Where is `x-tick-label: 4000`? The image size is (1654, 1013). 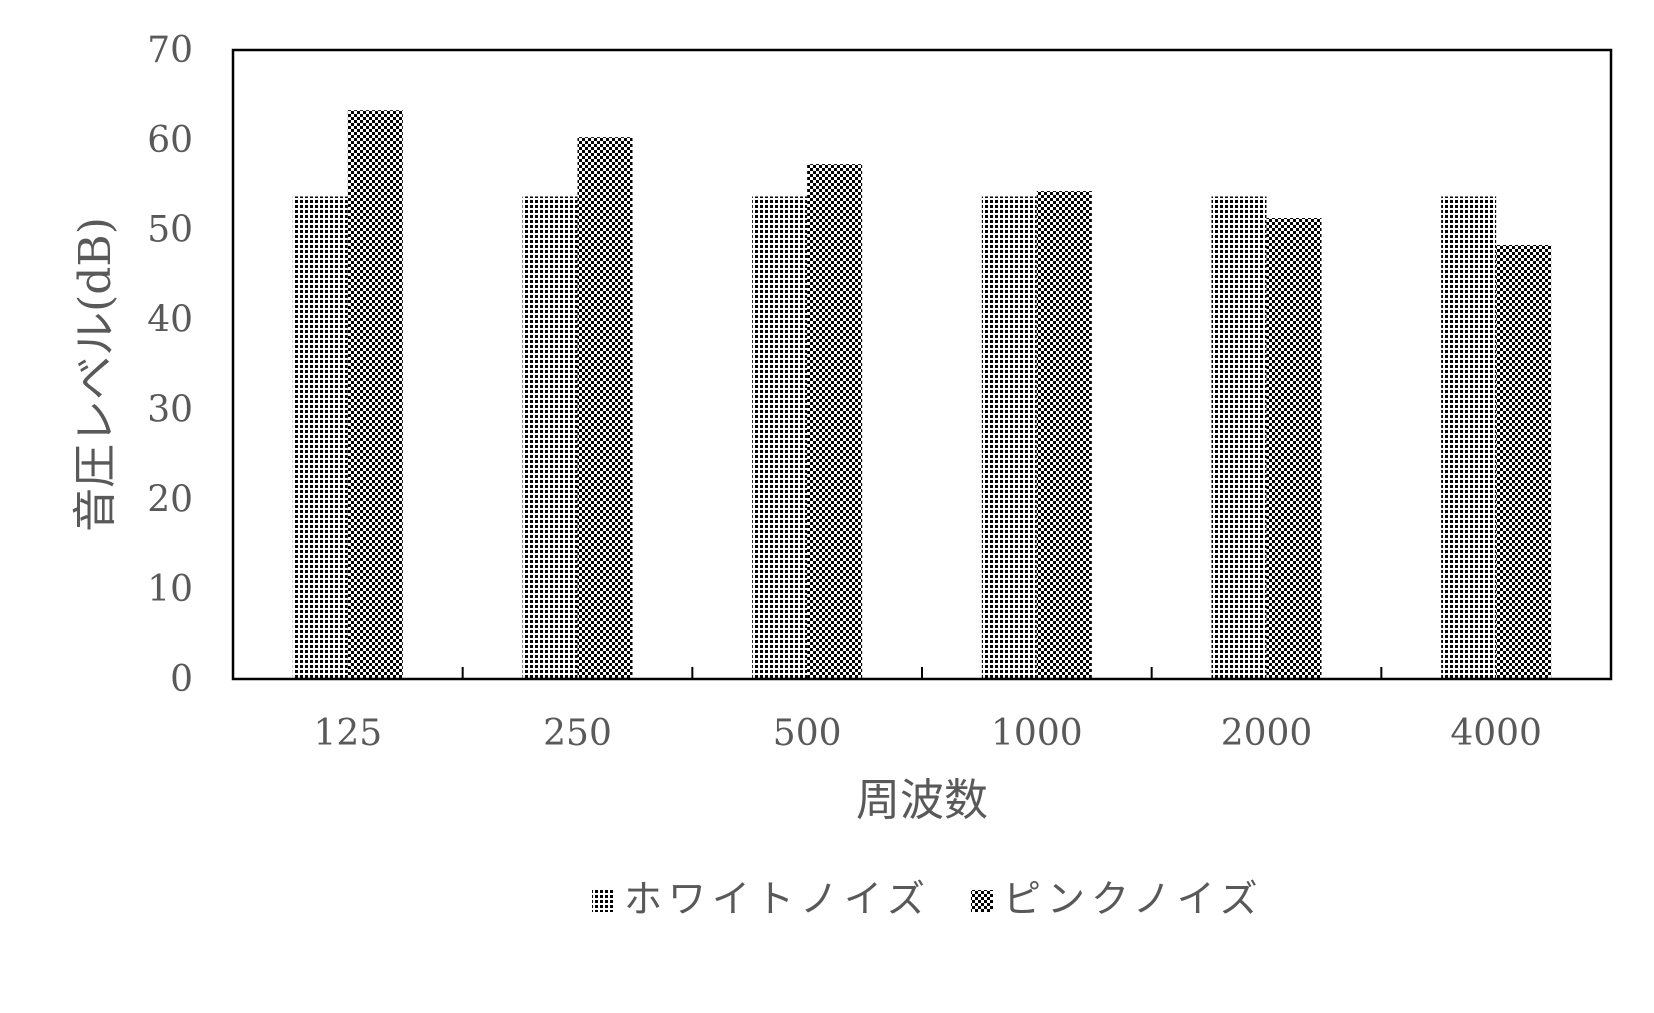
x-tick-label: 4000 is located at coordinates (1496, 733).